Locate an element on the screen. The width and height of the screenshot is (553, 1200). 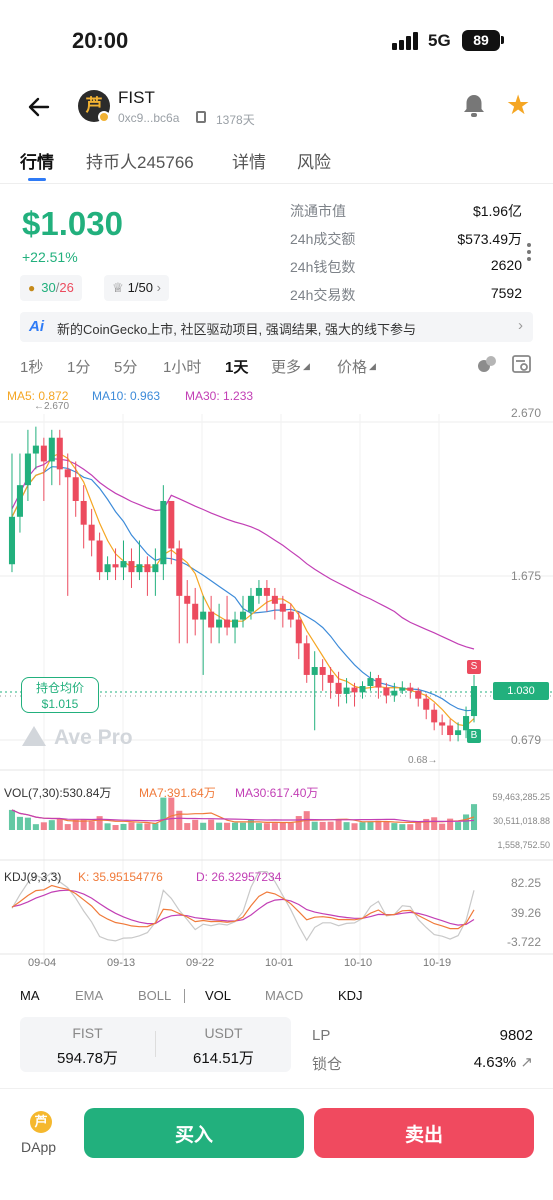
indicator-boll: BOLL is located at coordinates (155, 995).